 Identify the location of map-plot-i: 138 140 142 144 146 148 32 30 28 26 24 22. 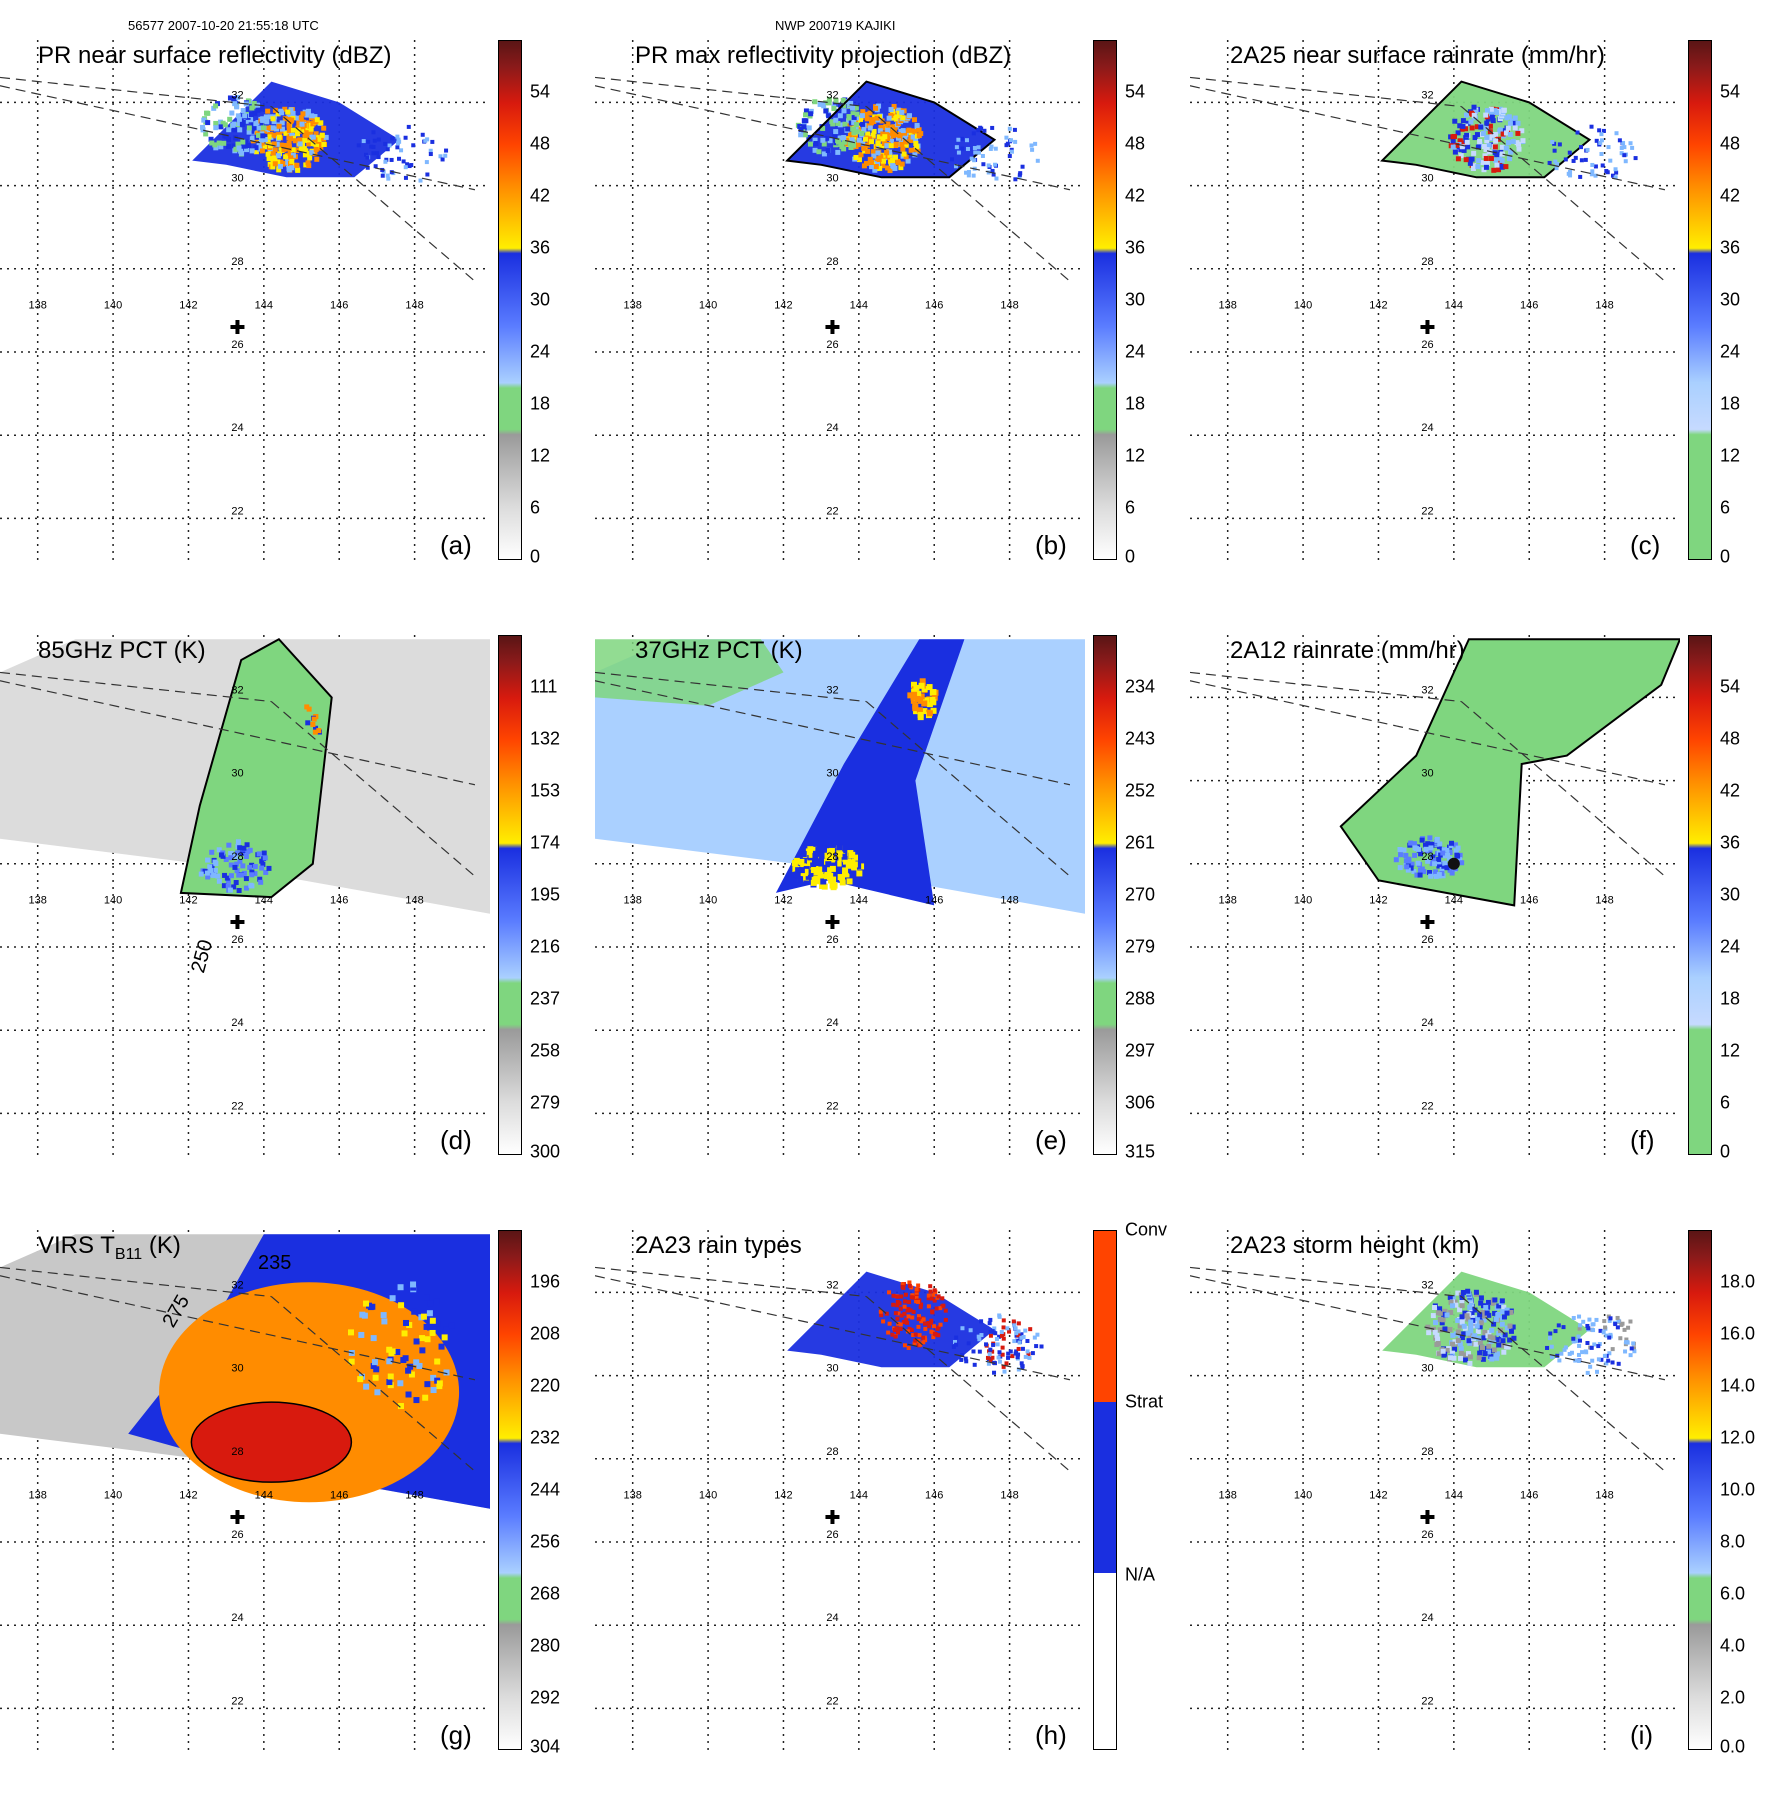
(1435, 1490).